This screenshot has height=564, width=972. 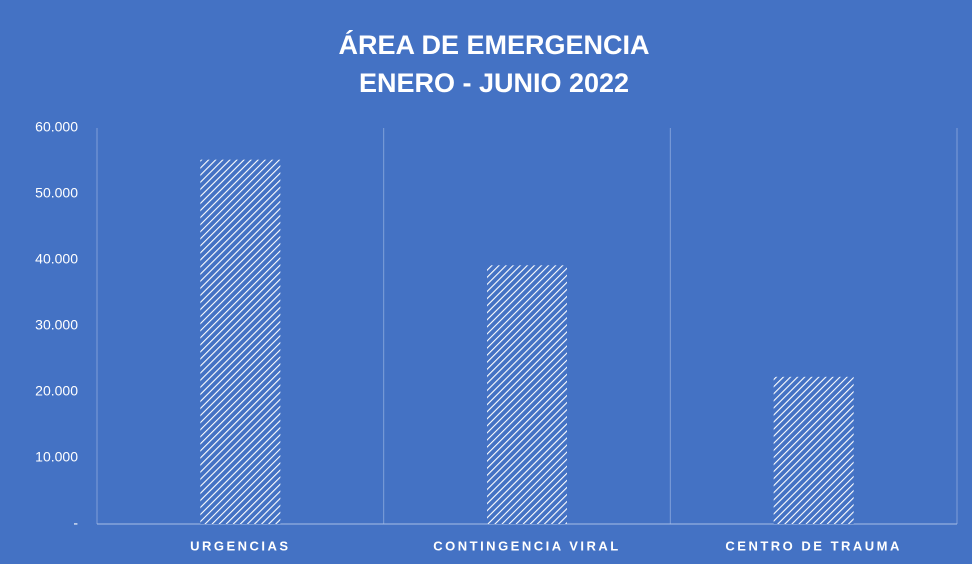 I want to click on chart-subtitle: ENERO - JUNIO 2022, so click(x=494, y=83).